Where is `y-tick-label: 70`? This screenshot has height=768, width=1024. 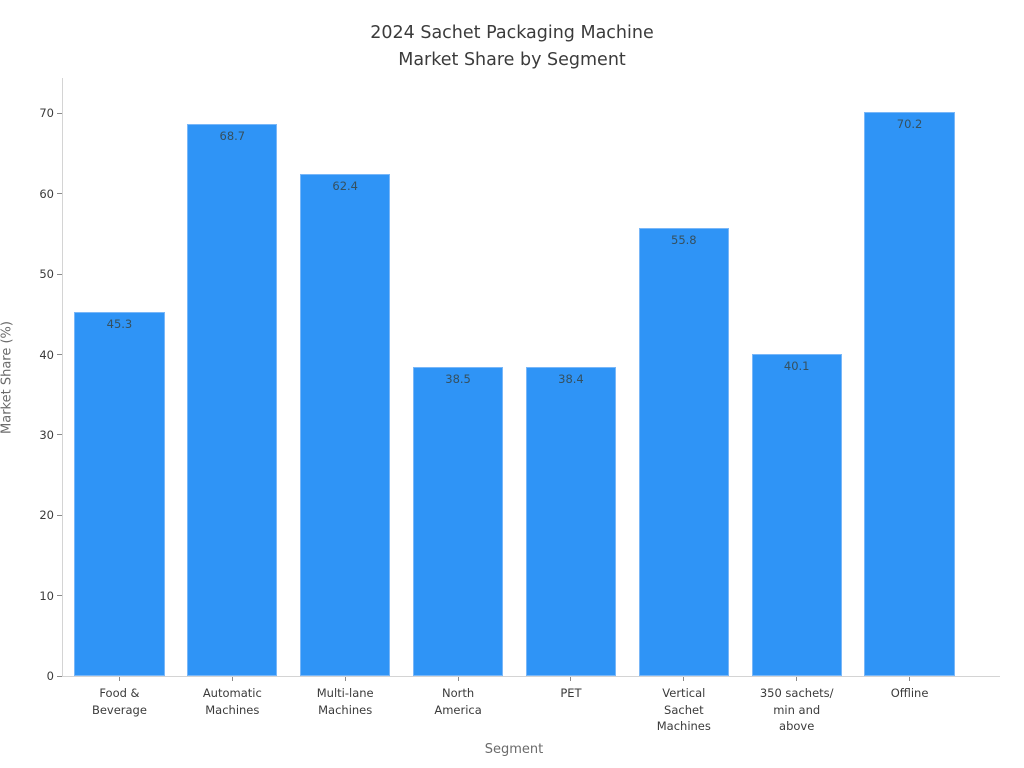 y-tick-label: 70 is located at coordinates (46, 113).